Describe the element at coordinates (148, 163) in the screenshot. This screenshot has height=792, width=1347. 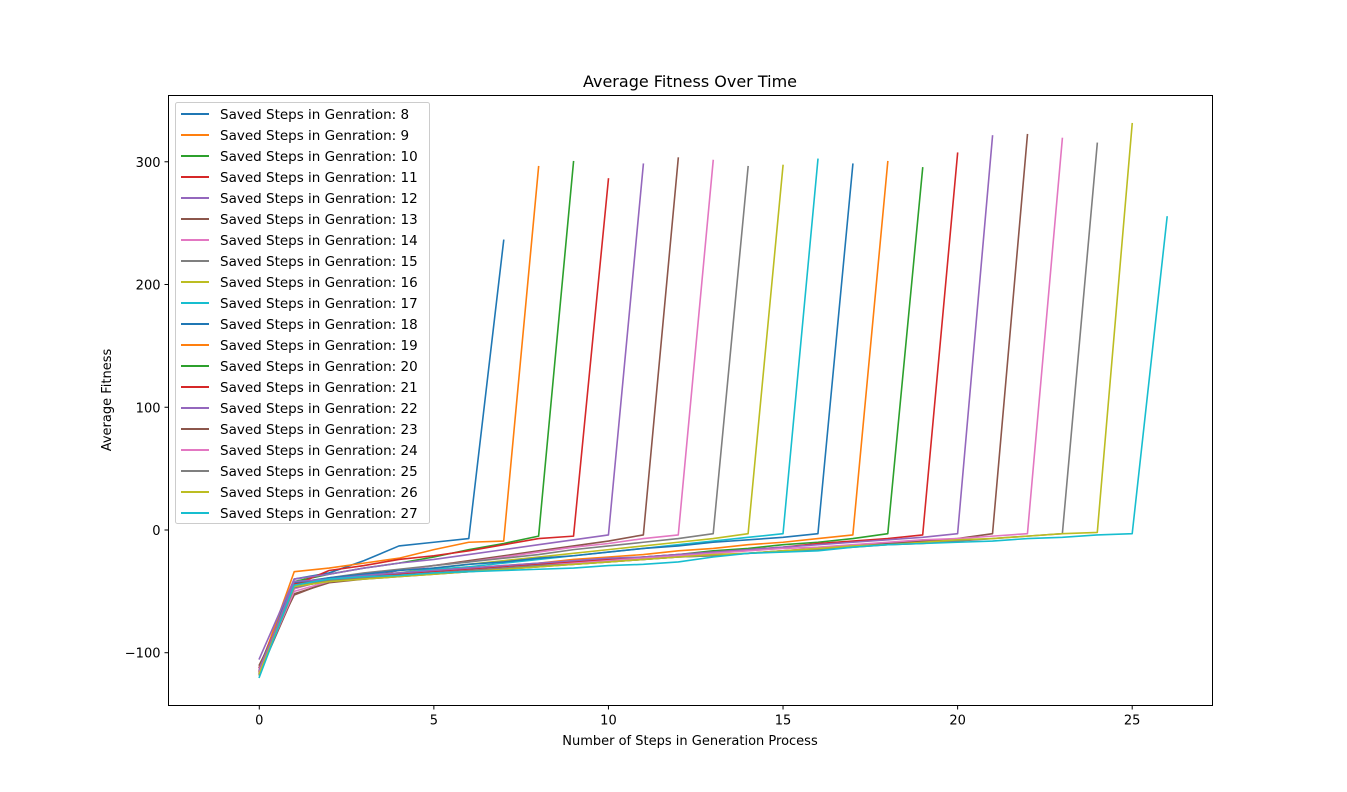
I see `y-tick-label: 300` at that location.